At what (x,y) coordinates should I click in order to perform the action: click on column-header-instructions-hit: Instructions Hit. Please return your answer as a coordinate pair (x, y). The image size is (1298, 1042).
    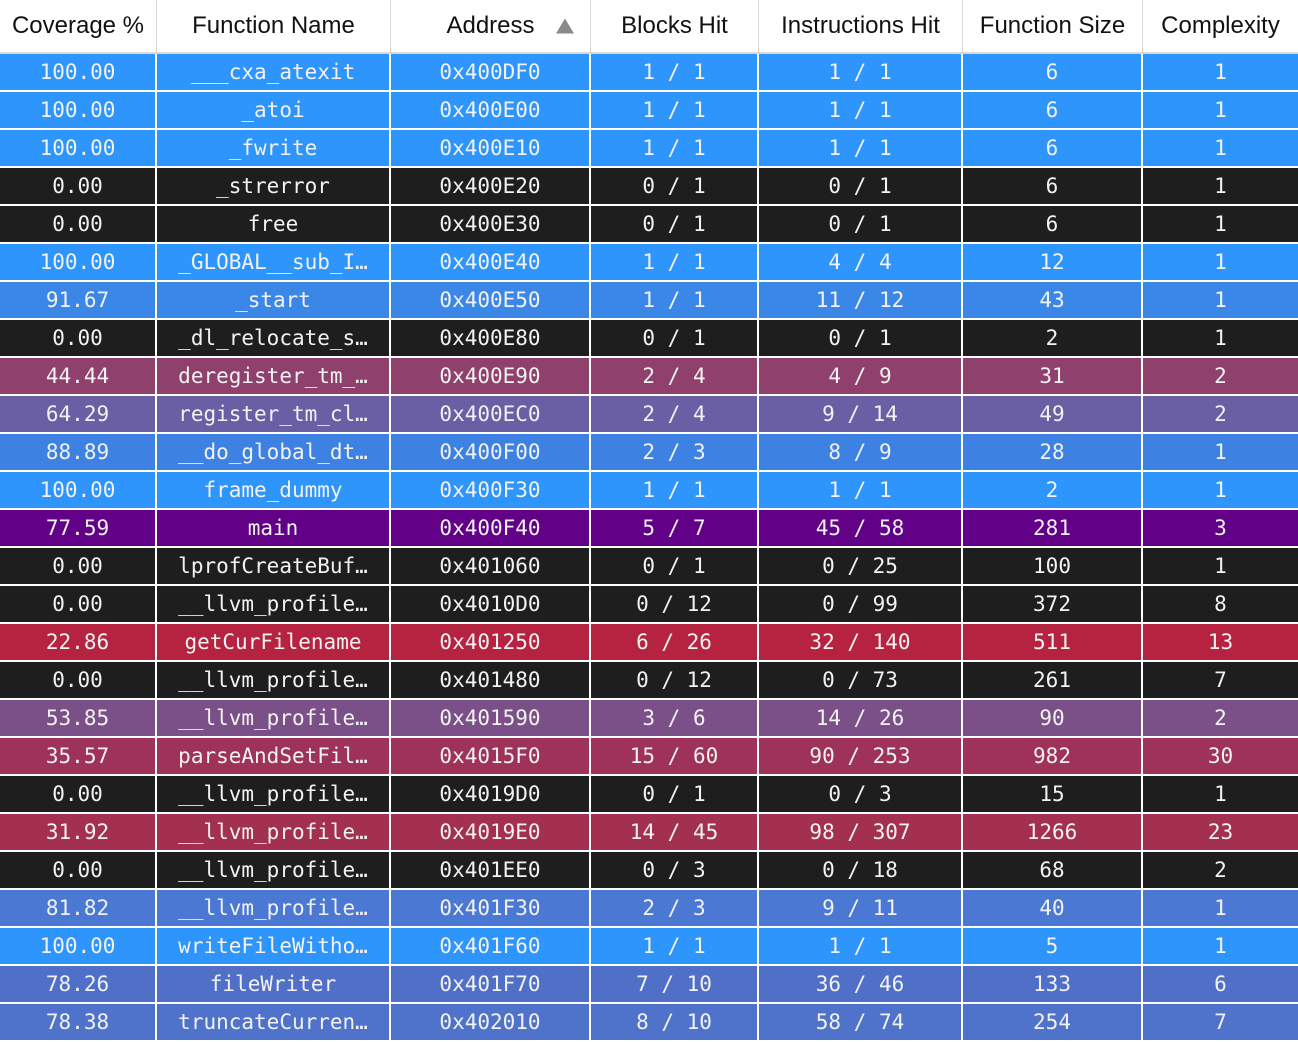
    Looking at the image, I should click on (861, 26).